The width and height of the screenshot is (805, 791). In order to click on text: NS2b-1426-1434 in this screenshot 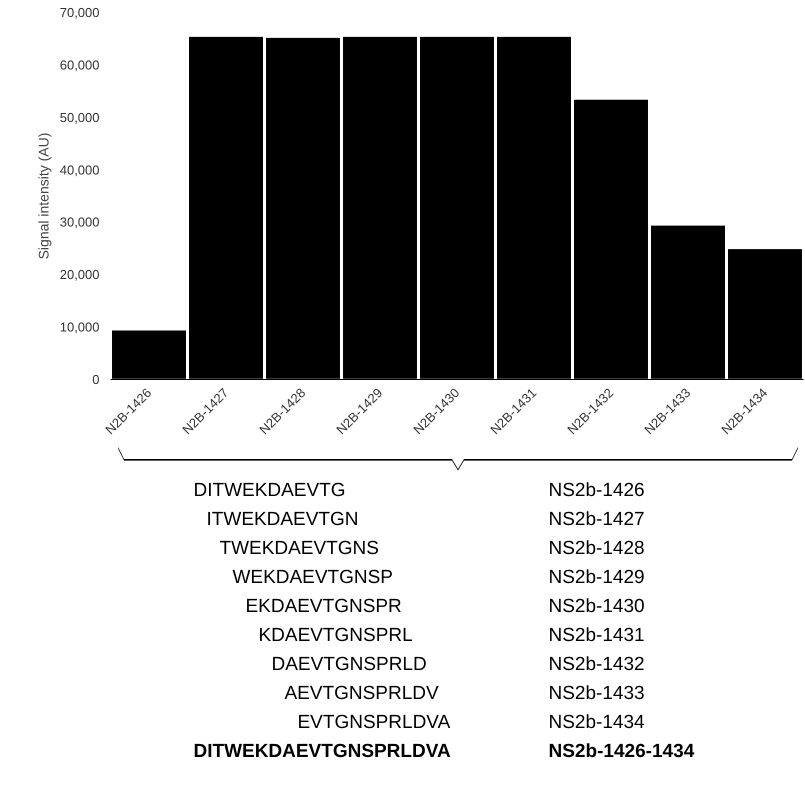, I will do `click(621, 751)`.